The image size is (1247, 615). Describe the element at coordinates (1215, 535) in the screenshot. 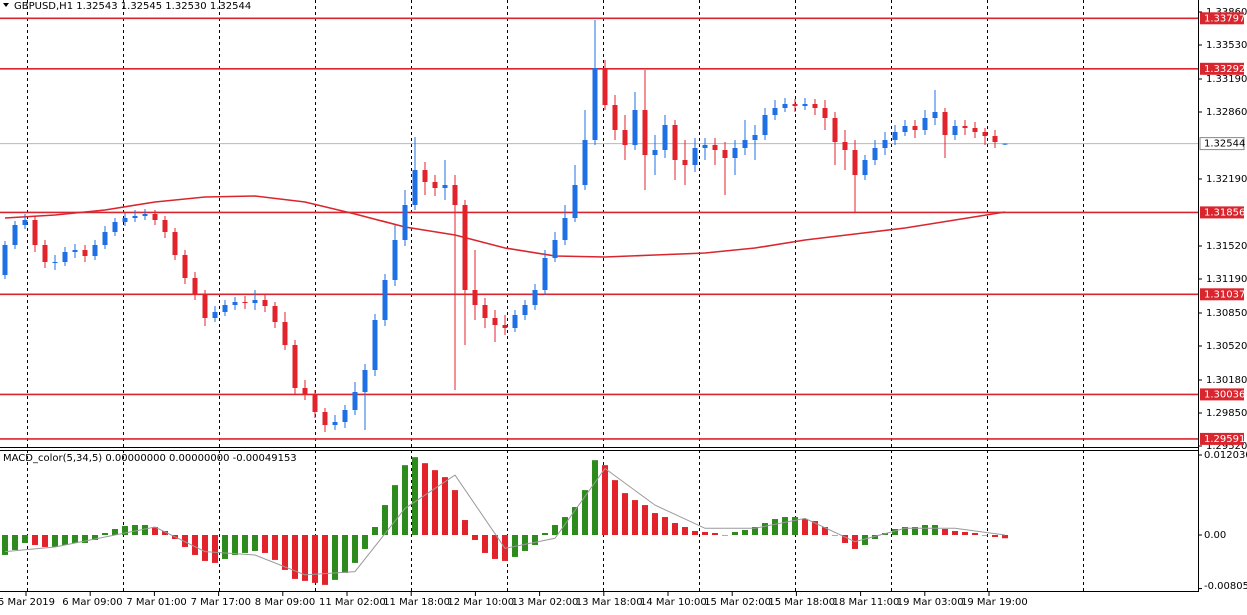

I see `y-tick-label: 0.00` at that location.